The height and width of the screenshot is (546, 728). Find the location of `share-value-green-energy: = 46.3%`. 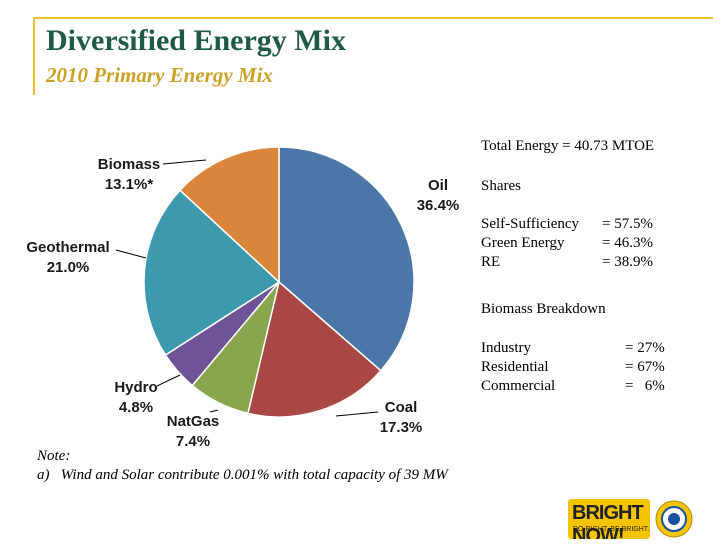

share-value-green-energy: = 46.3% is located at coordinates (627, 243).